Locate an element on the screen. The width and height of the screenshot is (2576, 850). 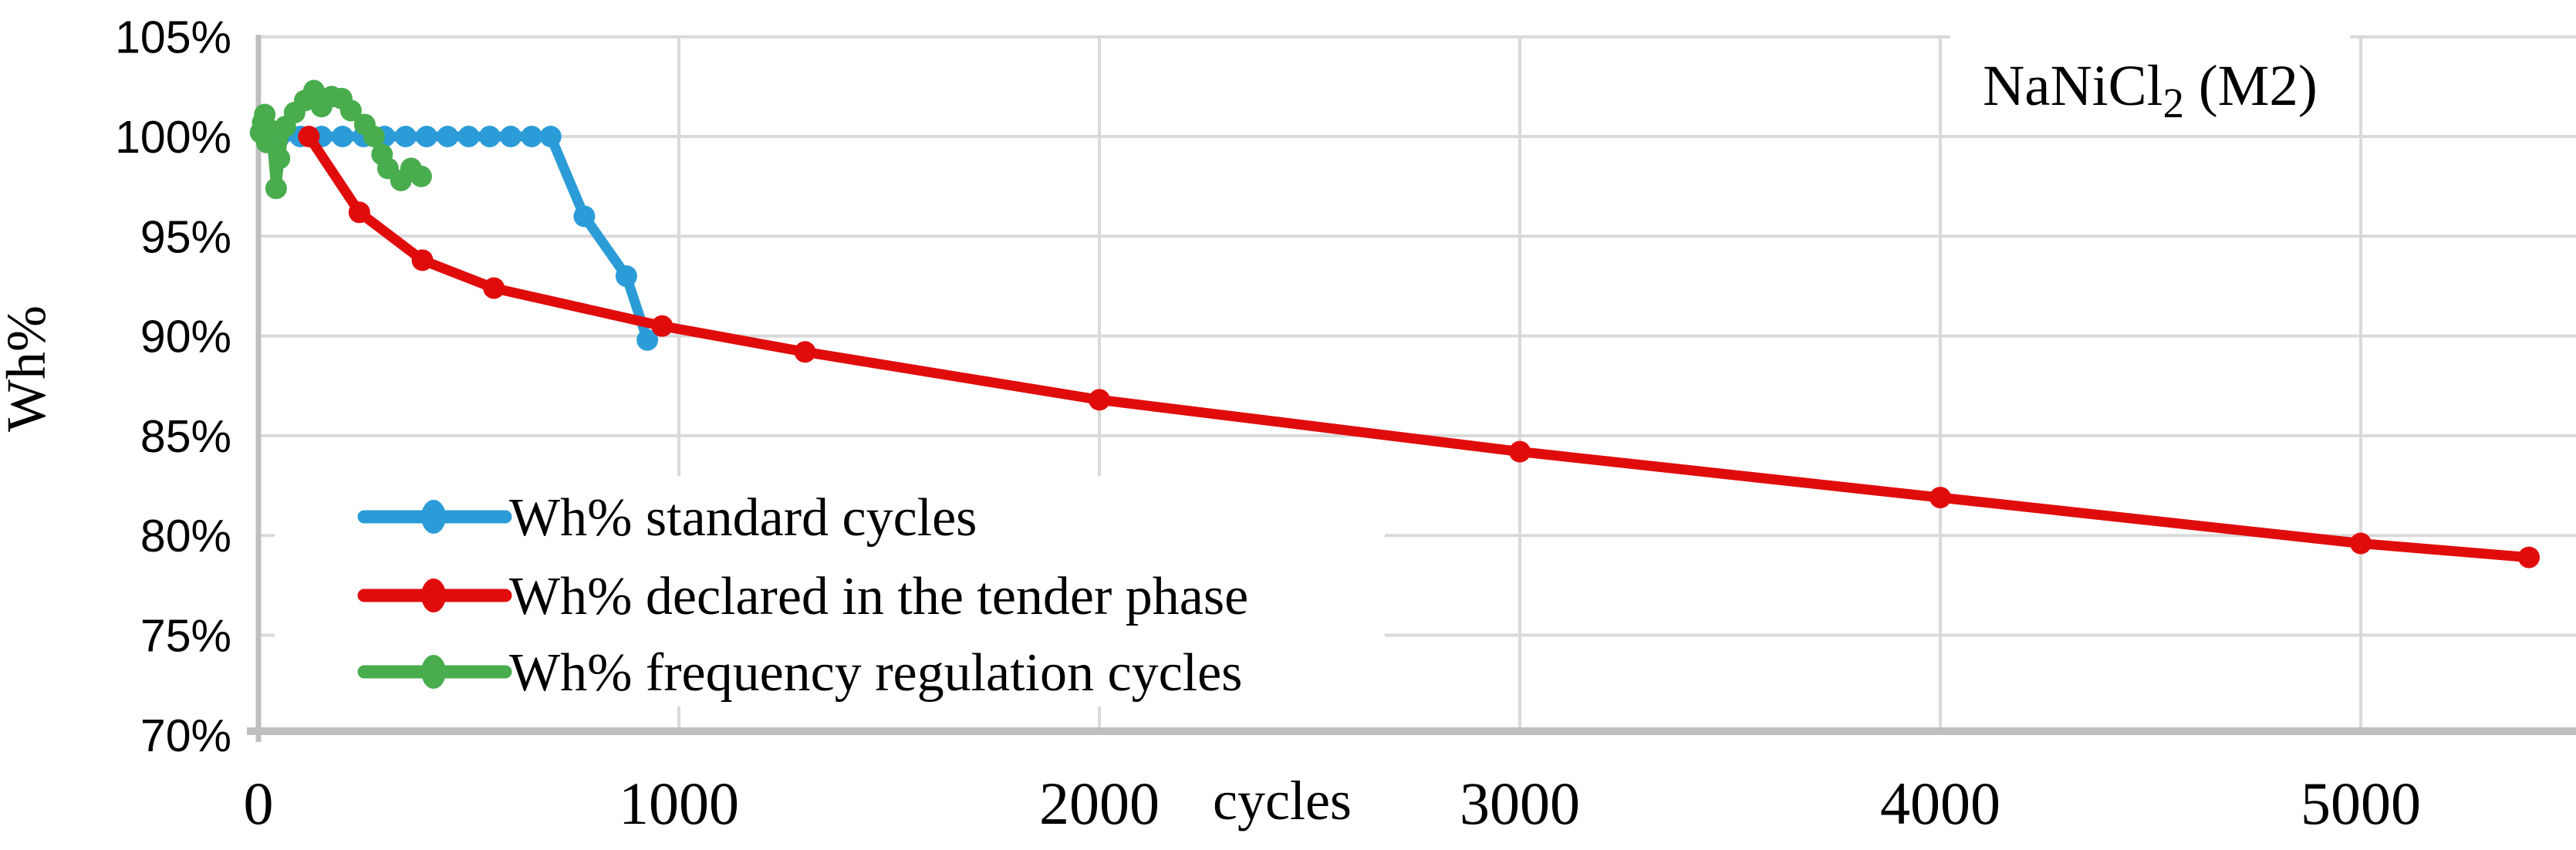
x-tick-label-2000: 2000 is located at coordinates (1099, 803).